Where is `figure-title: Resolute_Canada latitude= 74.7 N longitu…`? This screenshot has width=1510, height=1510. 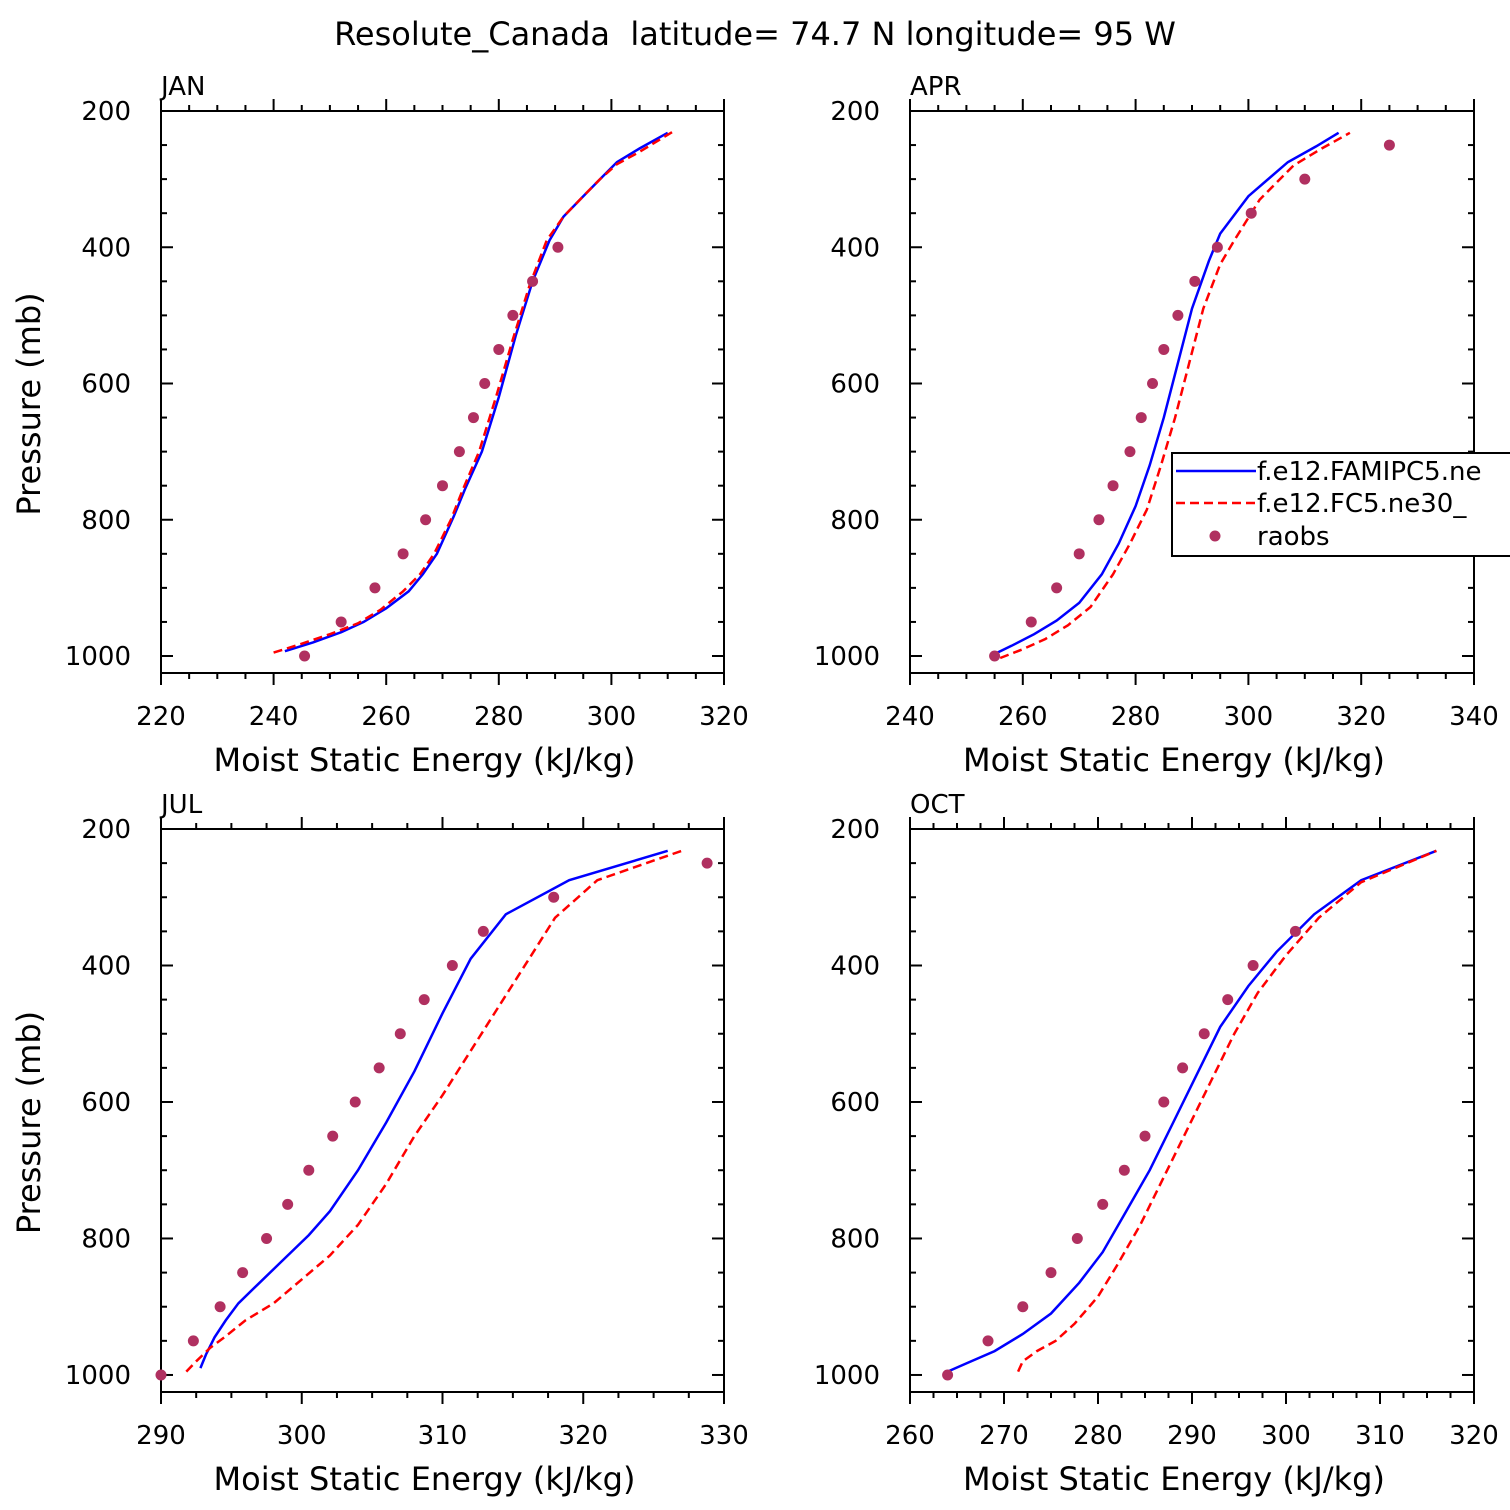 figure-title: Resolute_Canada latitude= 74.7 N longitu… is located at coordinates (755, 34).